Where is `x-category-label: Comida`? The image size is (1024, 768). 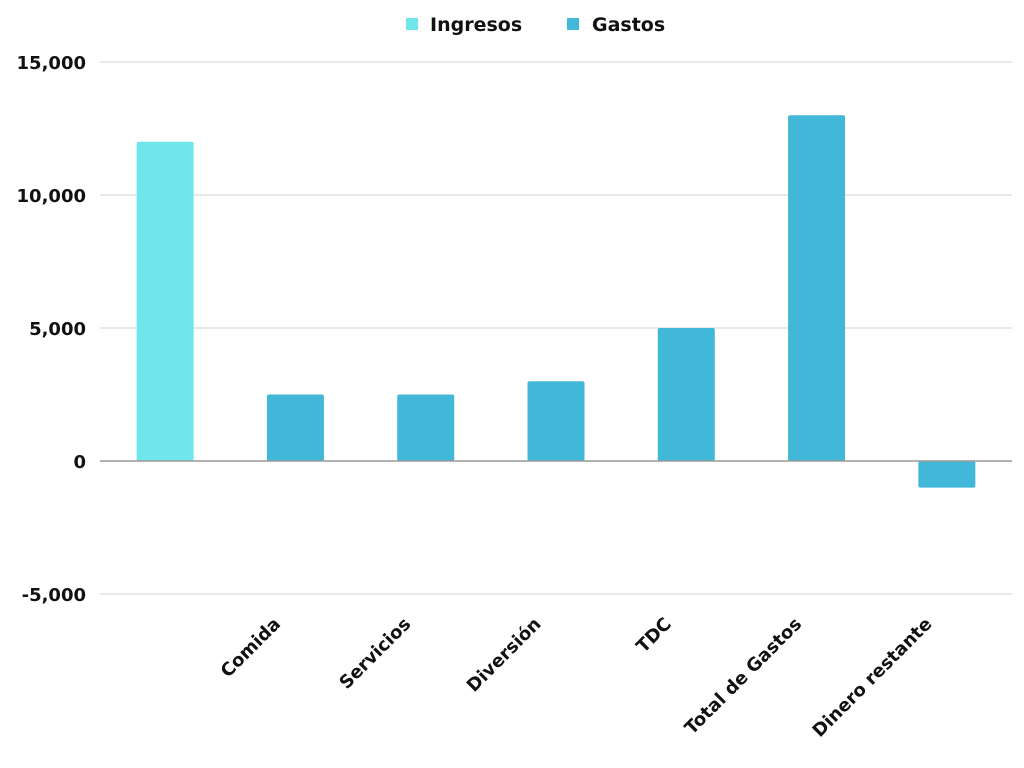 x-category-label: Comida is located at coordinates (251, 648).